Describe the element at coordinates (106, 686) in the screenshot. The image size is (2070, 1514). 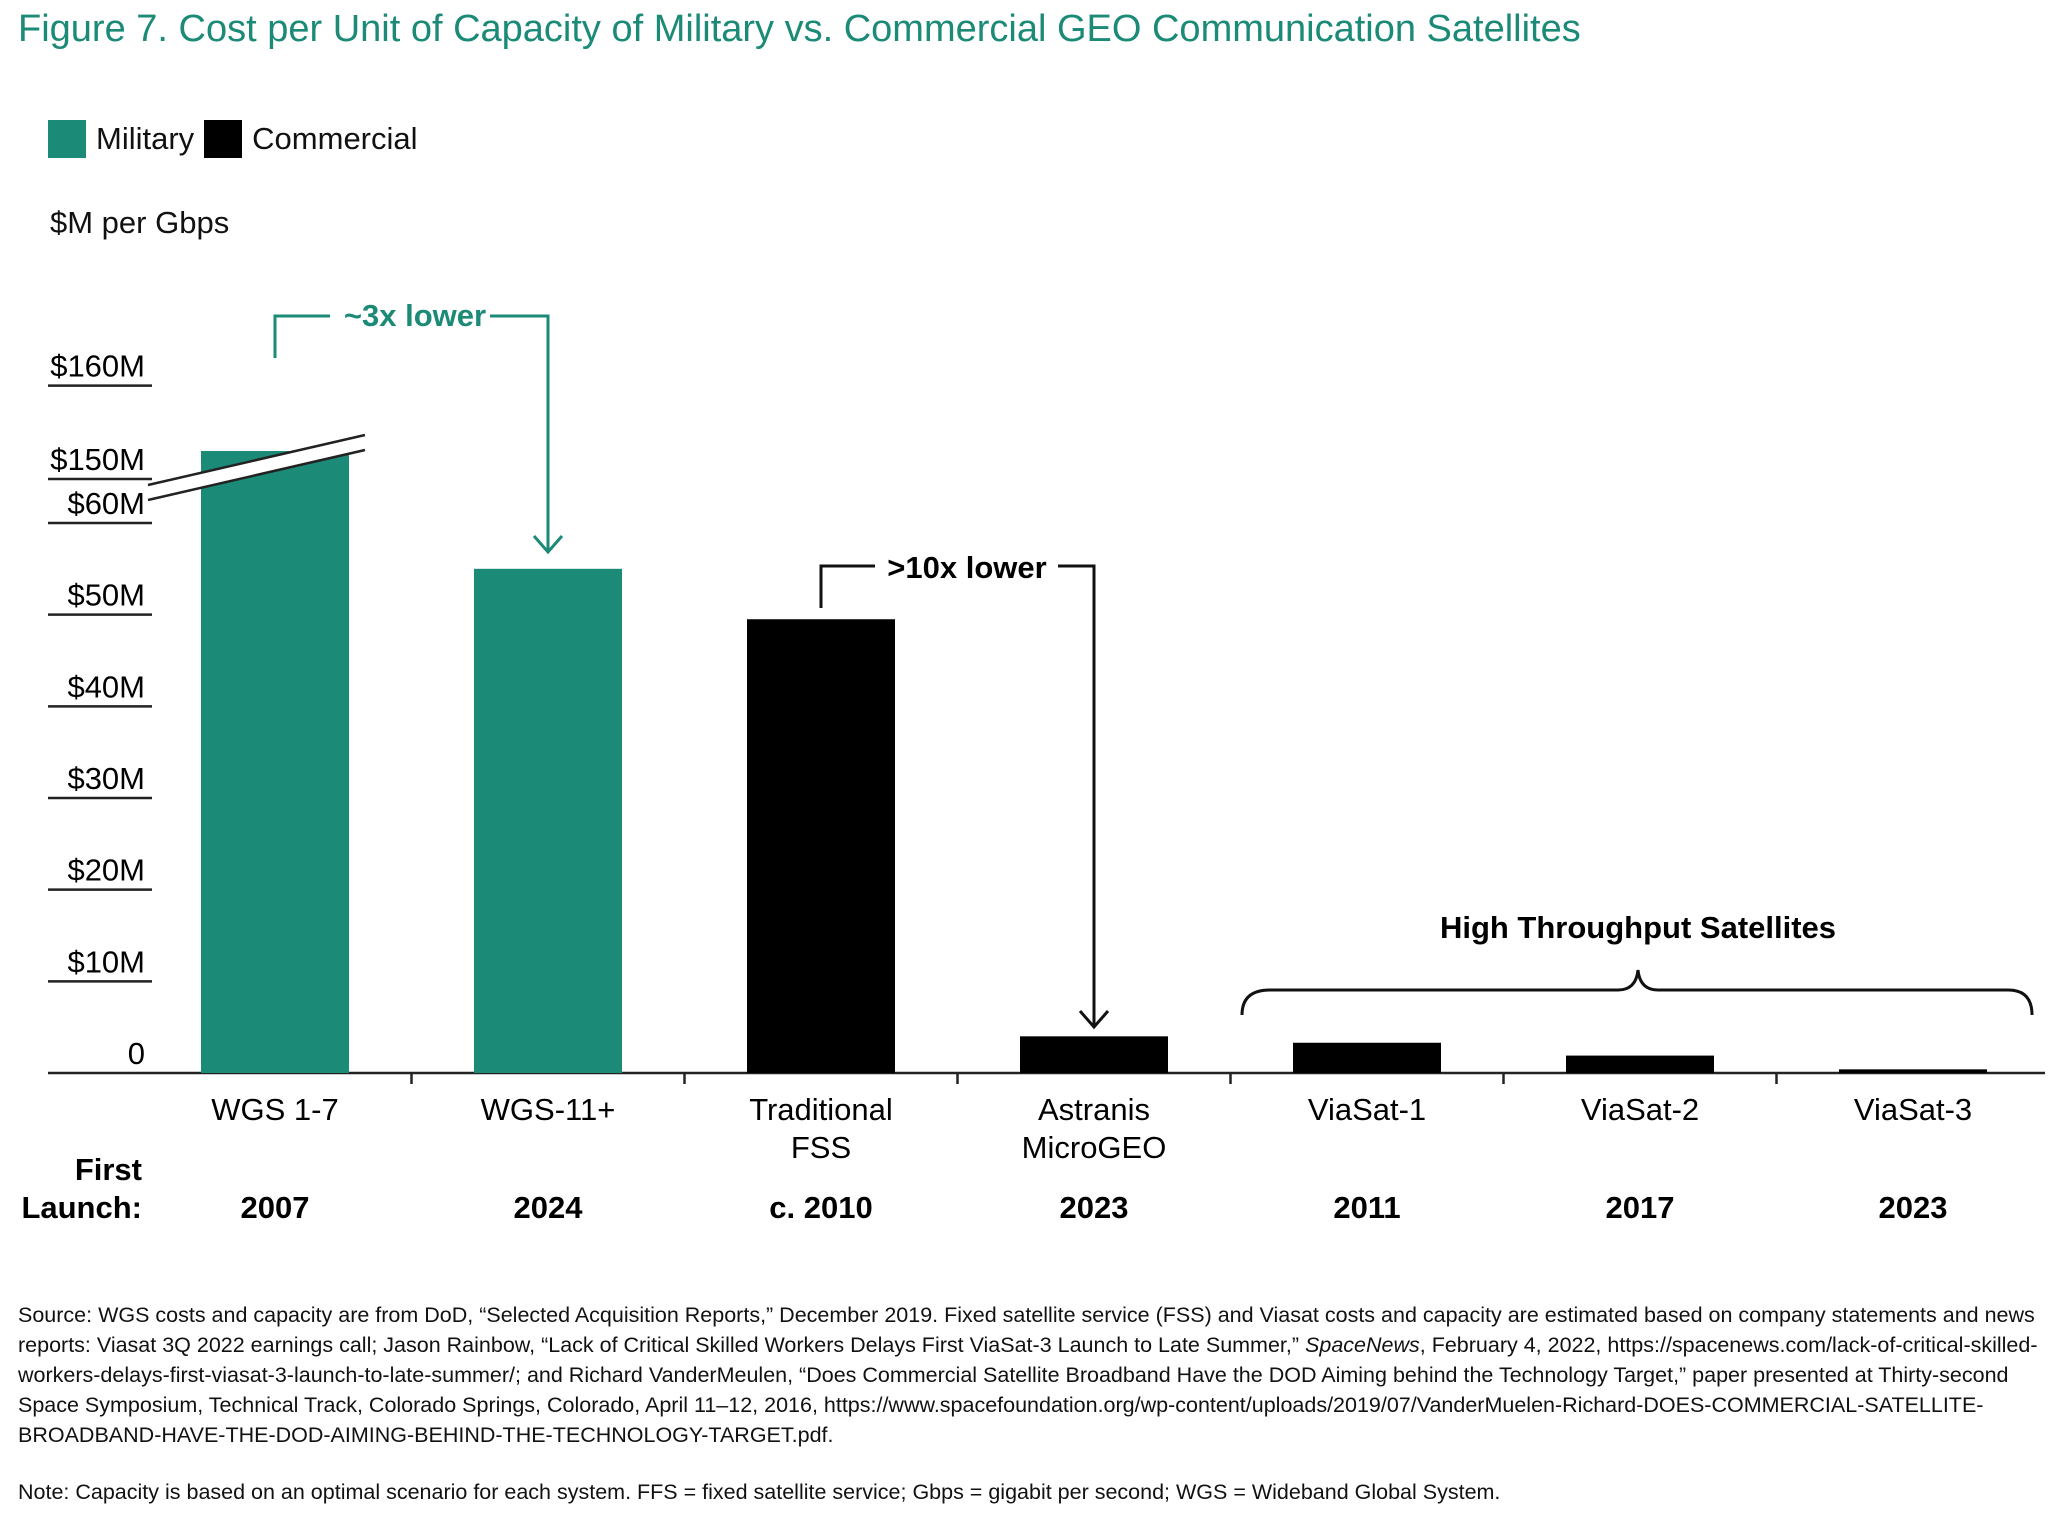
I see `y-tick-label: $40M` at that location.